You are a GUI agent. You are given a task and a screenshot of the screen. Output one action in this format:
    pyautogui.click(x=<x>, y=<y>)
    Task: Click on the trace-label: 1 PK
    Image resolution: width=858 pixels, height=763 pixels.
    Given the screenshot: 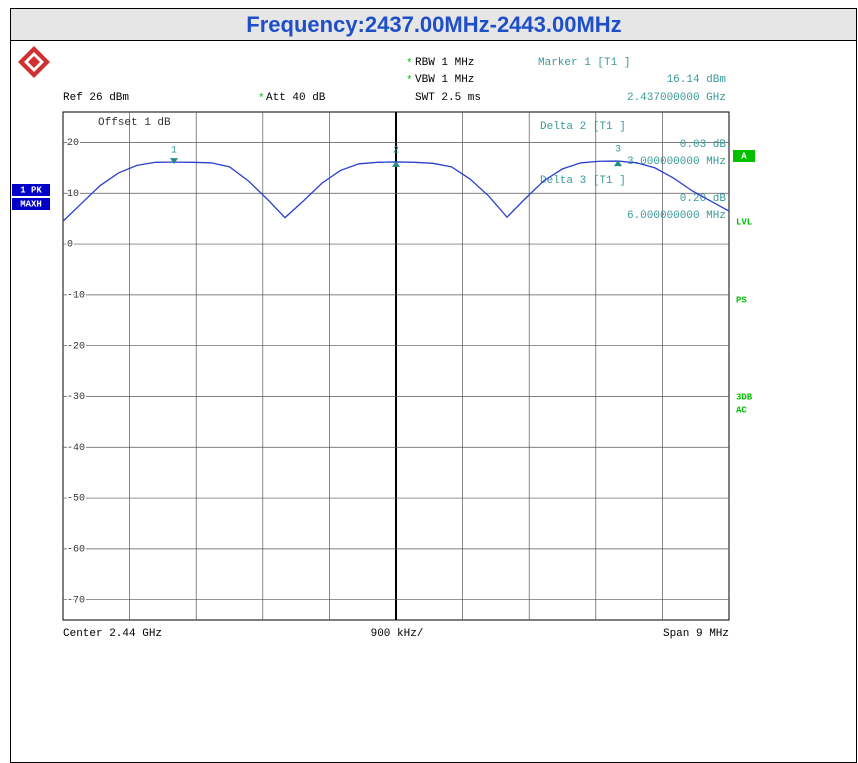 What is the action you would take?
    pyautogui.click(x=31, y=190)
    